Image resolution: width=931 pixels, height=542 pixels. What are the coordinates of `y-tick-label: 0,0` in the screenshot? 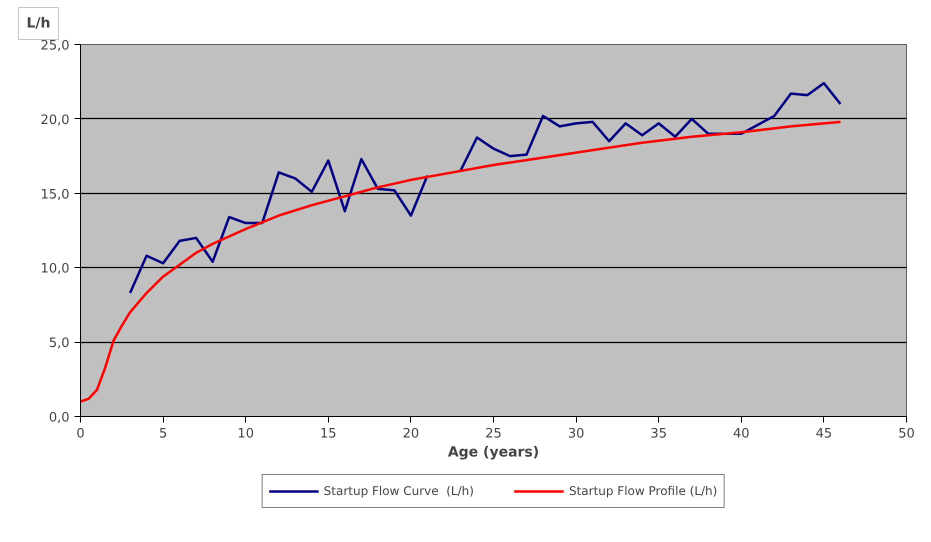 It's located at (59, 418).